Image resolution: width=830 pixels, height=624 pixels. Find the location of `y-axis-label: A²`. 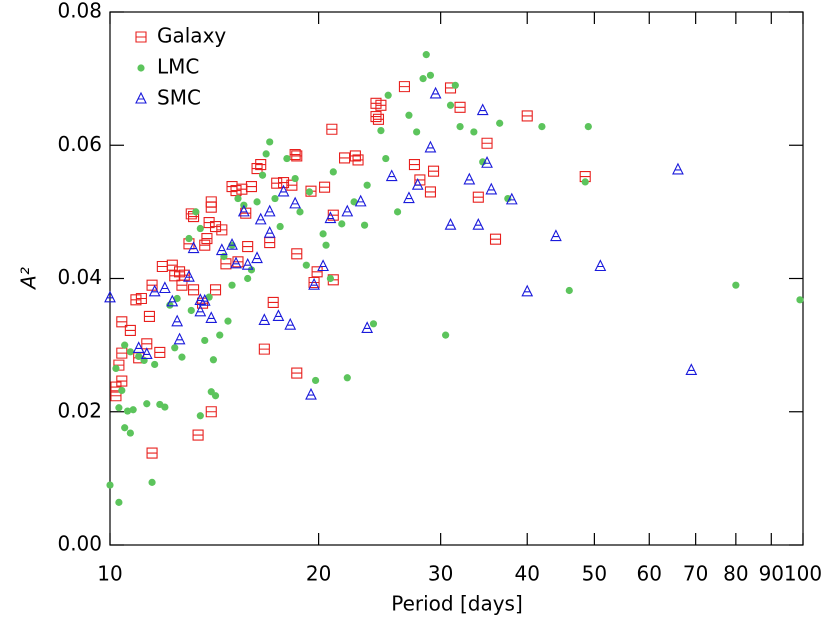

y-axis-label: A² is located at coordinates (29, 279).